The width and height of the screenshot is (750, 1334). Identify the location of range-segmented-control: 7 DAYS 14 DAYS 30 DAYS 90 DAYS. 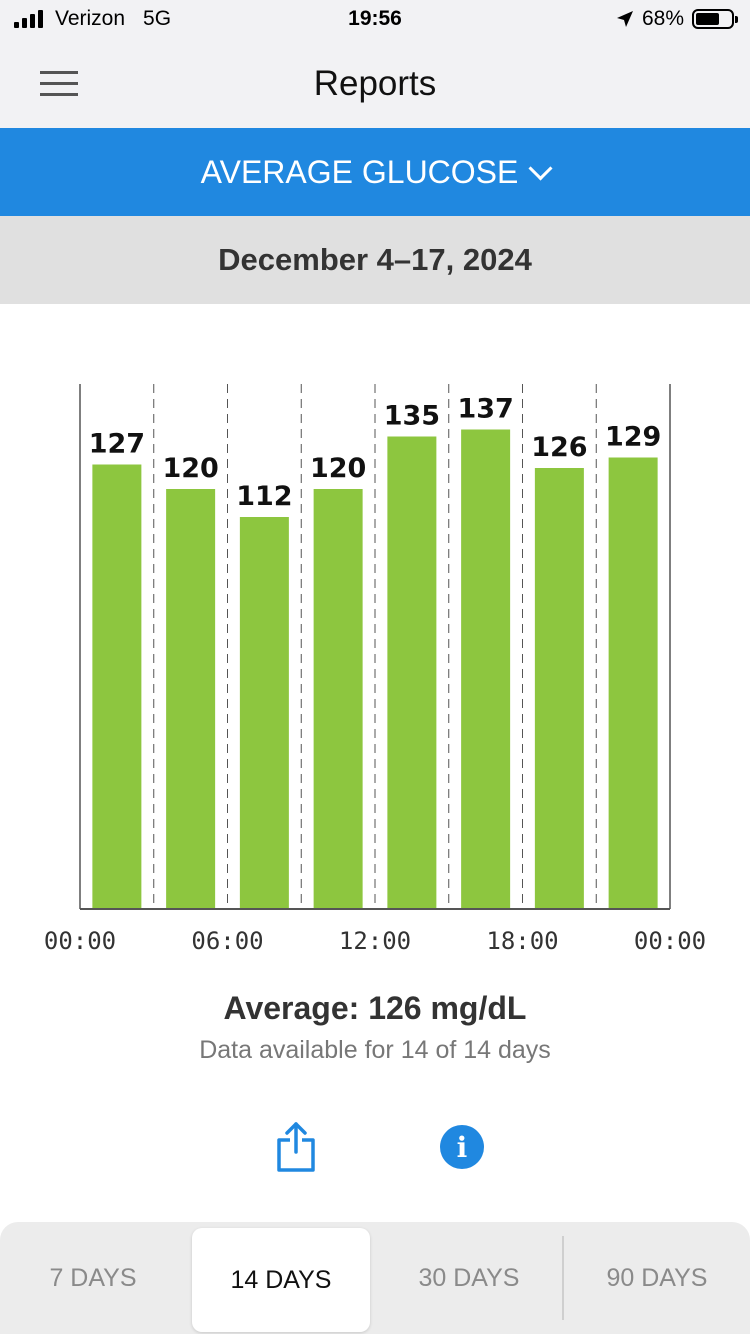
(375, 1278).